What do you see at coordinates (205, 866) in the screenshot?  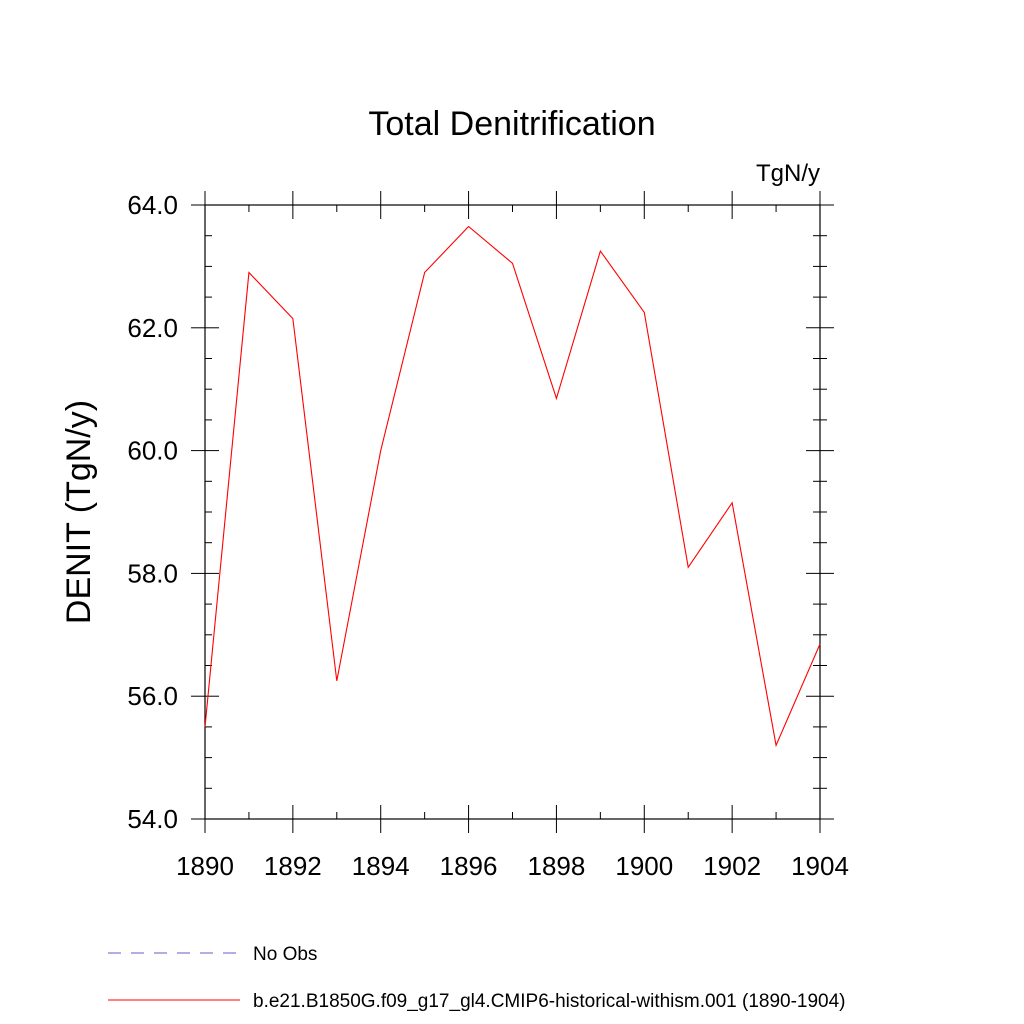 I see `x-tick-label: 1890` at bounding box center [205, 866].